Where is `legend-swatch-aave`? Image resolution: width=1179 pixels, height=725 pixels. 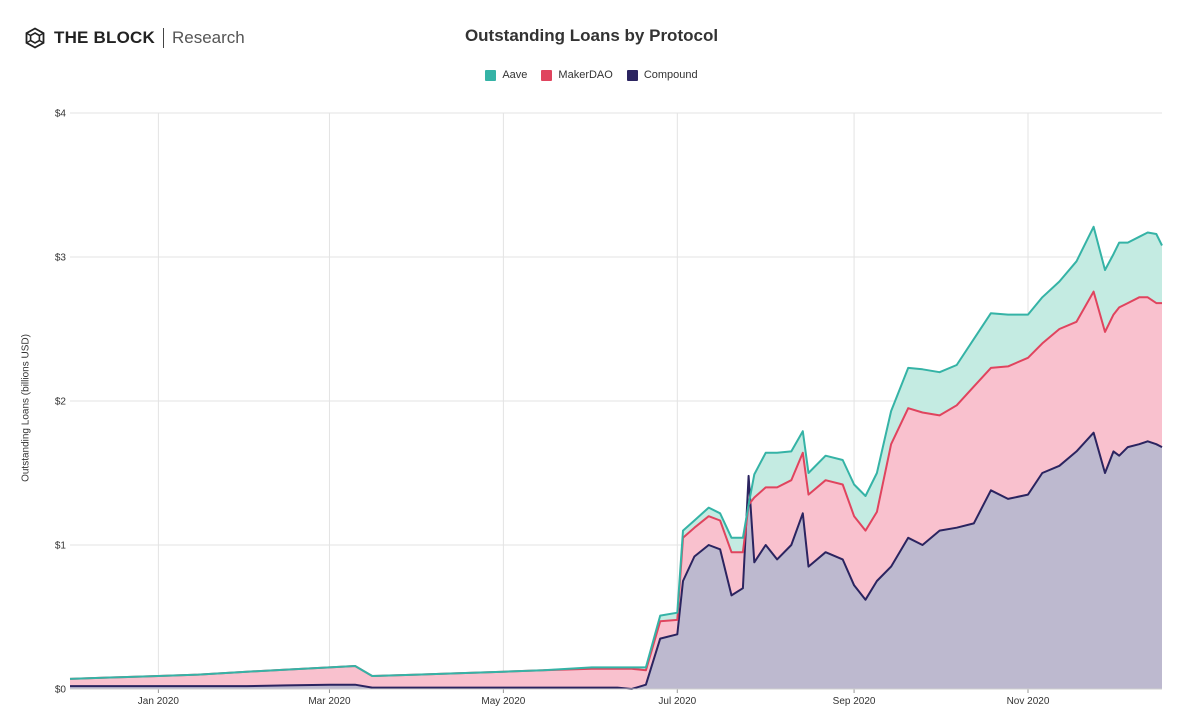 legend-swatch-aave is located at coordinates (491, 75).